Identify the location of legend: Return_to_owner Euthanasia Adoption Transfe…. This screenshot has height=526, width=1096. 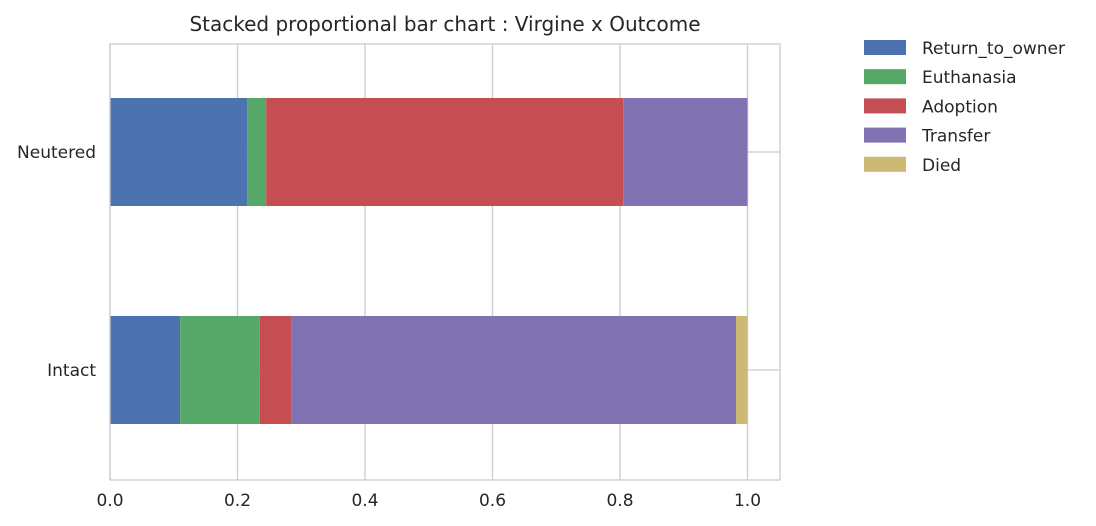
(964, 107).